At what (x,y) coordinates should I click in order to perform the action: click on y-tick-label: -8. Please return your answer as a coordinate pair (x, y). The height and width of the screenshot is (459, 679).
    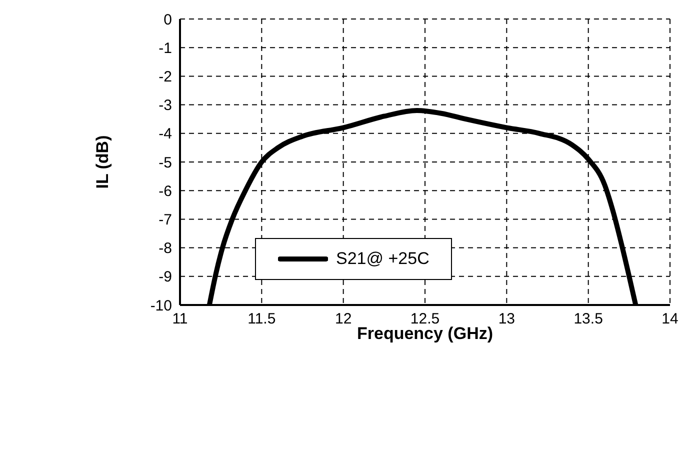
    Looking at the image, I should click on (165, 249).